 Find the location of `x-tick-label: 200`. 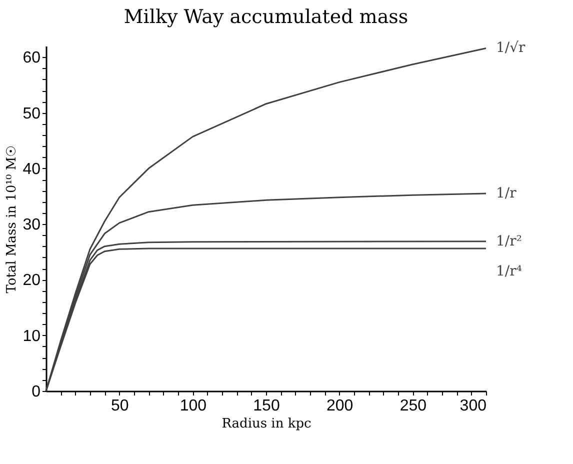

x-tick-label: 200 is located at coordinates (340, 406).